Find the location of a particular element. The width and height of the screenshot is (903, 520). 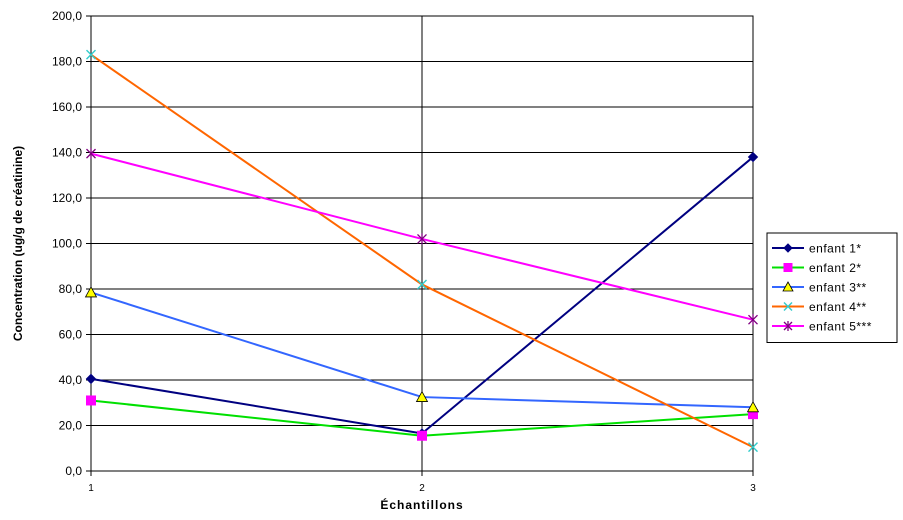

x-axis-title: Échantillons is located at coordinates (421, 504).